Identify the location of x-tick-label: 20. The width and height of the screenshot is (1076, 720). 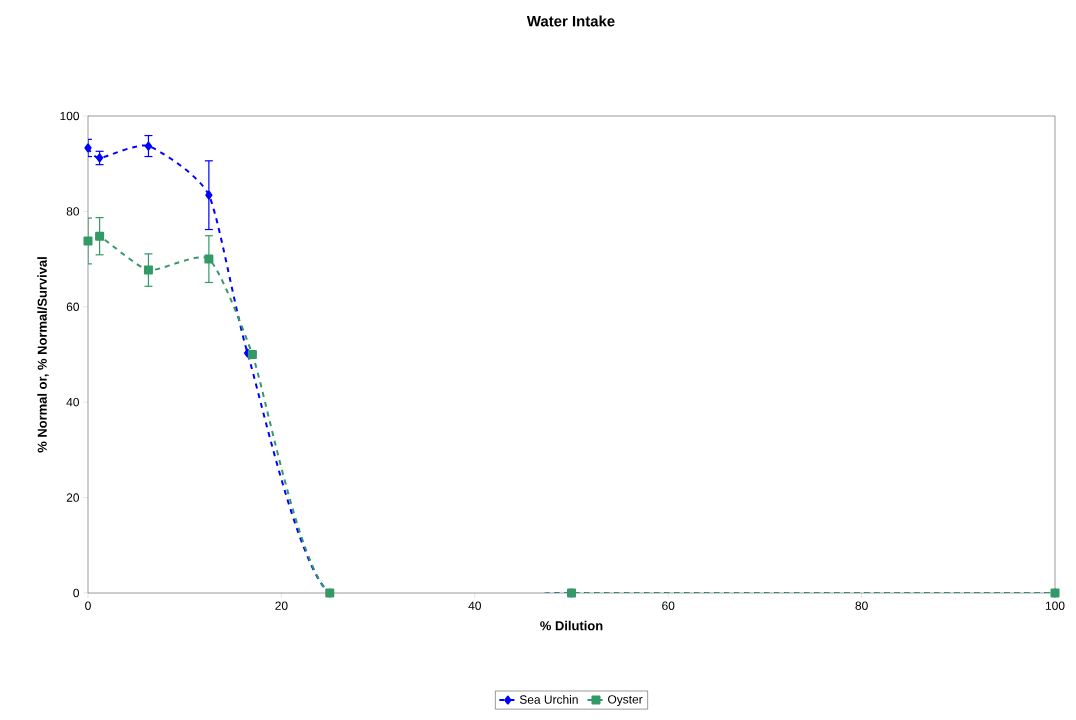
(281, 605).